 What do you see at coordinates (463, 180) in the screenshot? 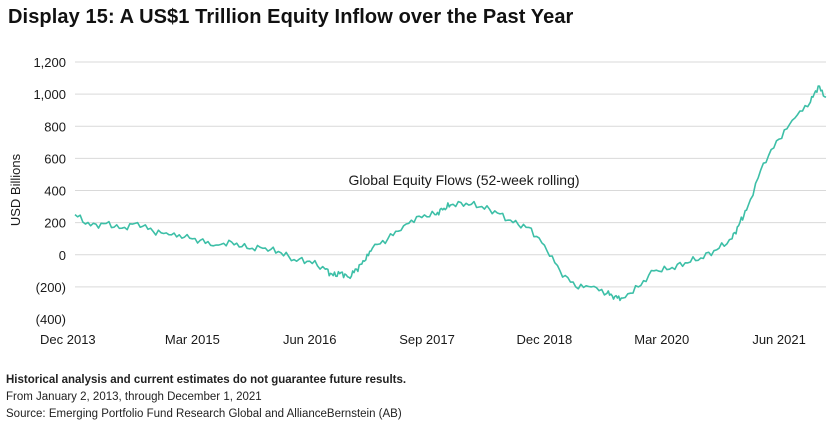
I see `series-annotation: Global Equity Flows (52-week rolling)` at bounding box center [463, 180].